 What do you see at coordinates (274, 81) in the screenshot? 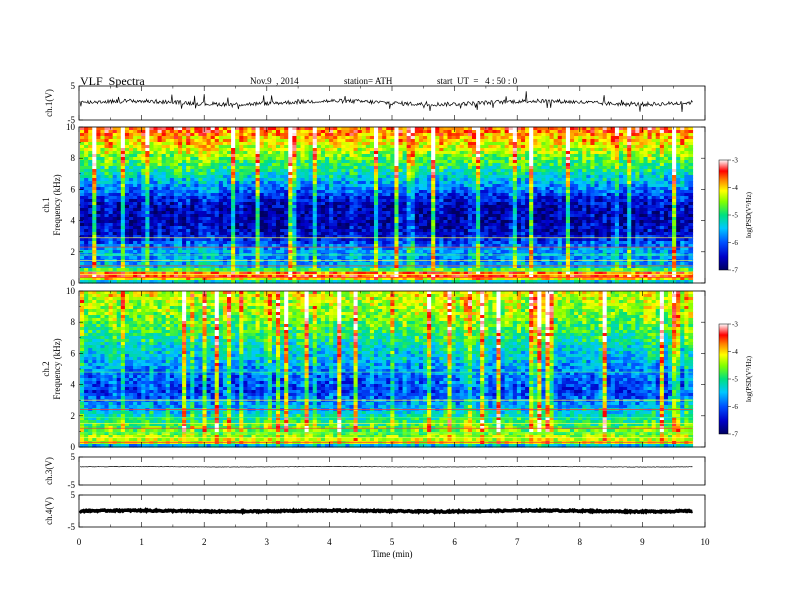
I see `date-label: Nov.9 , 2014` at bounding box center [274, 81].